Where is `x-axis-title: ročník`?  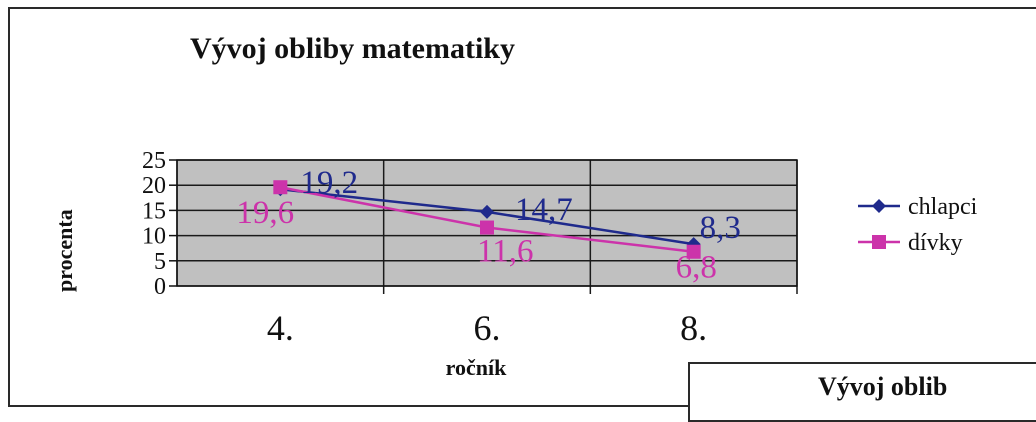 x-axis-title: ročník is located at coordinates (476, 367).